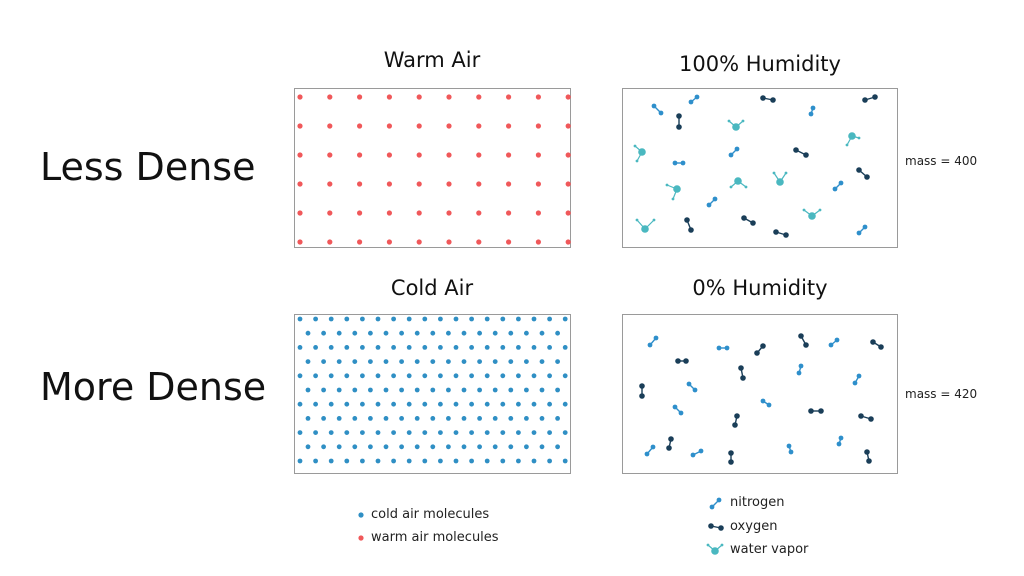 This screenshot has height=576, width=1024. I want to click on legend-water-label: water vapor, so click(769, 549).